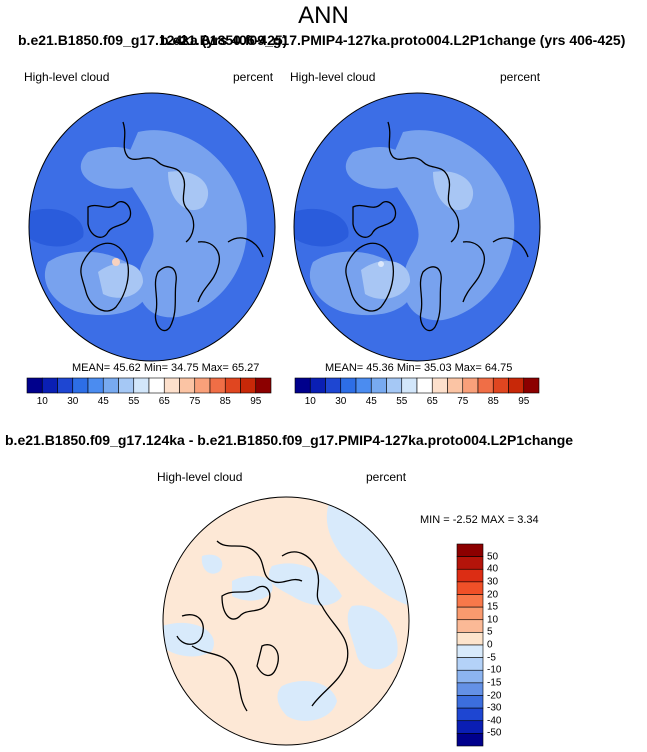 Image resolution: width=647 pixels, height=752 pixels. What do you see at coordinates (152, 227) in the screenshot?
I see `panel1-map` at bounding box center [152, 227].